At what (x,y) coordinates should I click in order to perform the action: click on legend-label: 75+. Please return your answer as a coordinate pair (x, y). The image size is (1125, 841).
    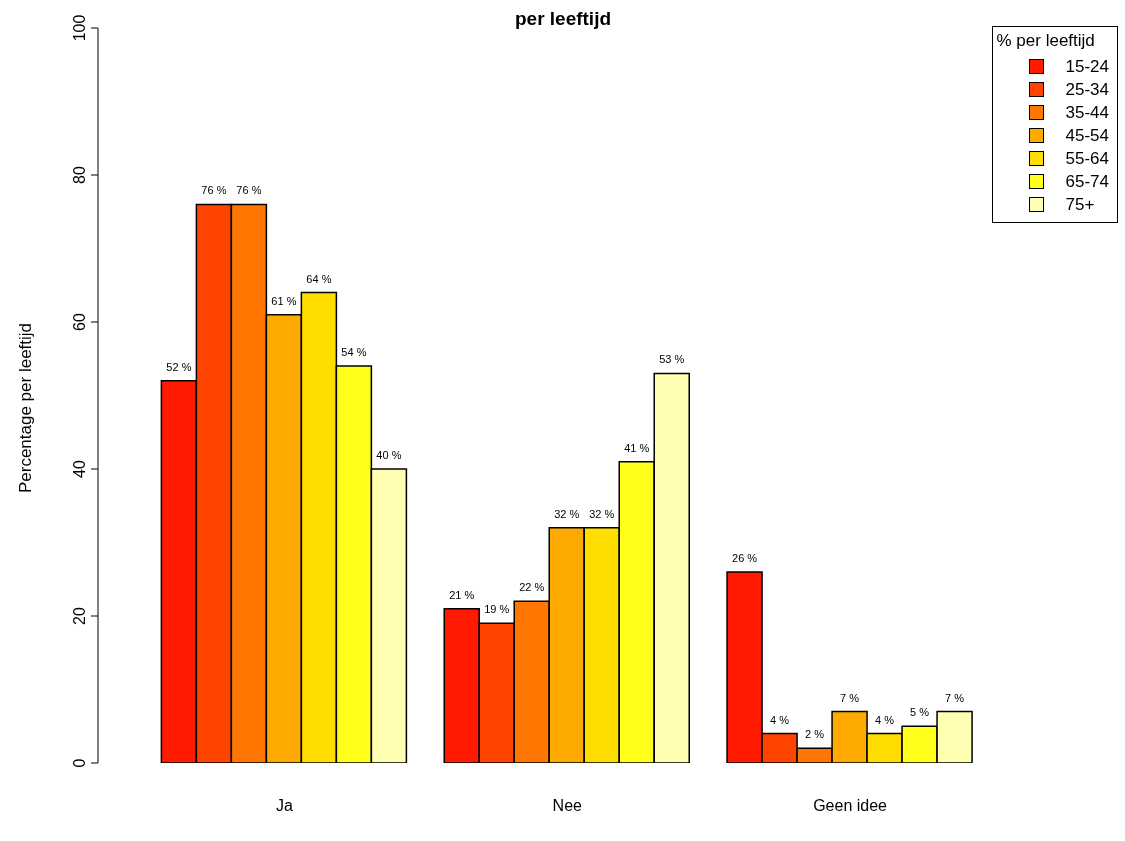
    Looking at the image, I should click on (1080, 204).